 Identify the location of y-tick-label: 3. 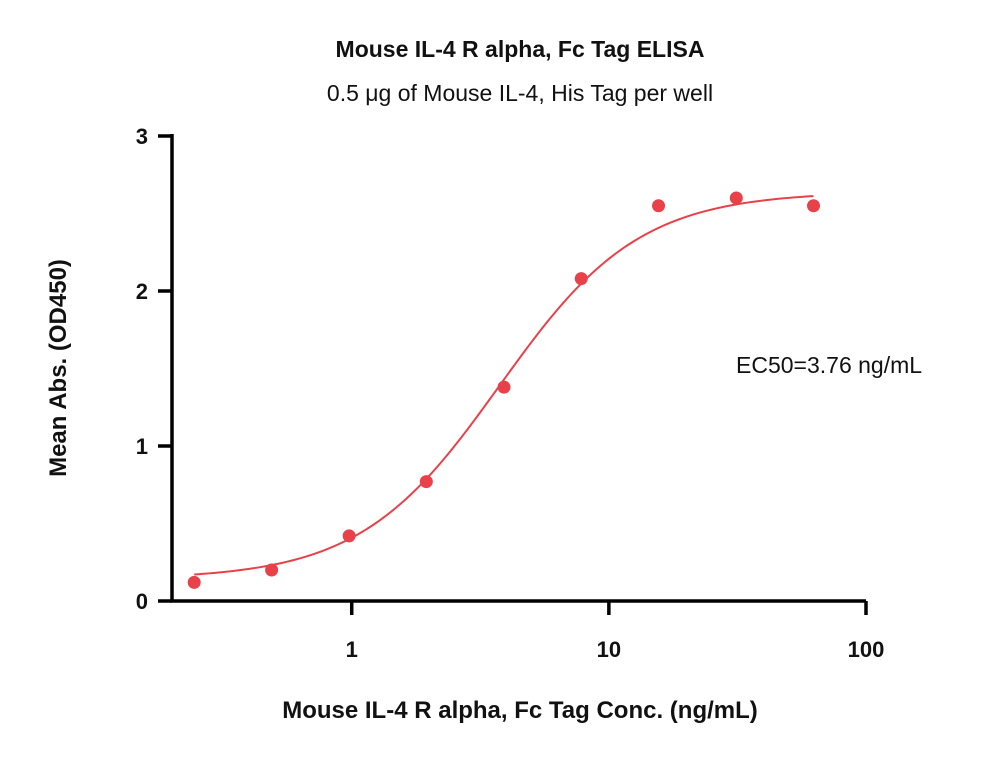
(142, 136).